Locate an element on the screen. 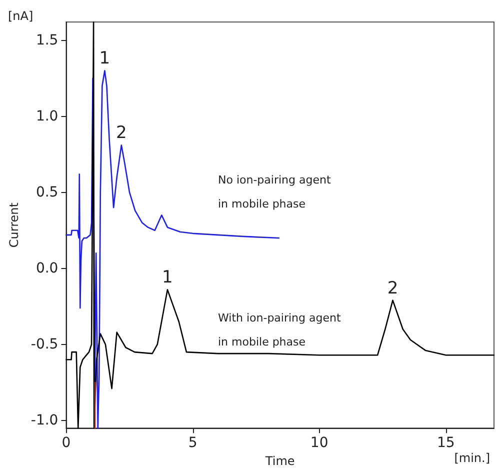 The width and height of the screenshot is (496, 472). y-tick-label: 1.0 is located at coordinates (47, 116).